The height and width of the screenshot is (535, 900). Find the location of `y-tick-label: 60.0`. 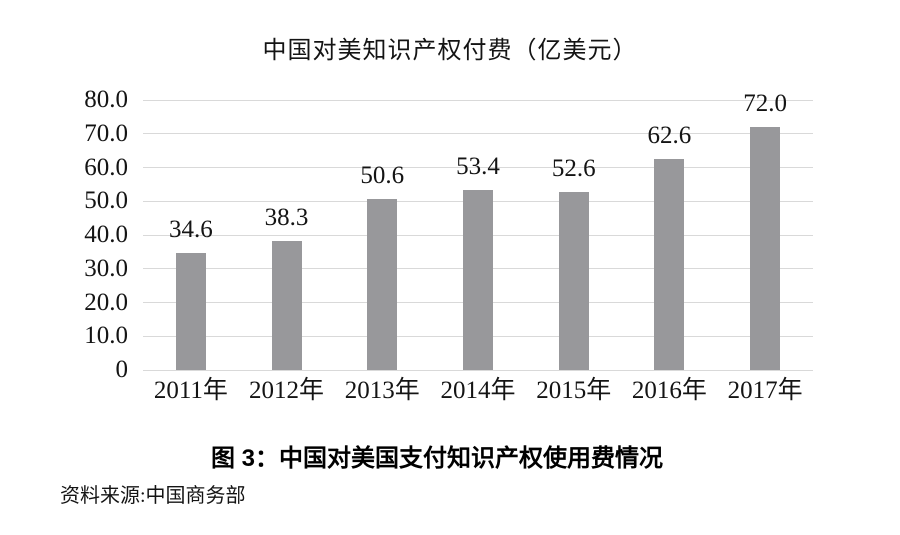

y-tick-label: 60.0 is located at coordinates (106, 167).